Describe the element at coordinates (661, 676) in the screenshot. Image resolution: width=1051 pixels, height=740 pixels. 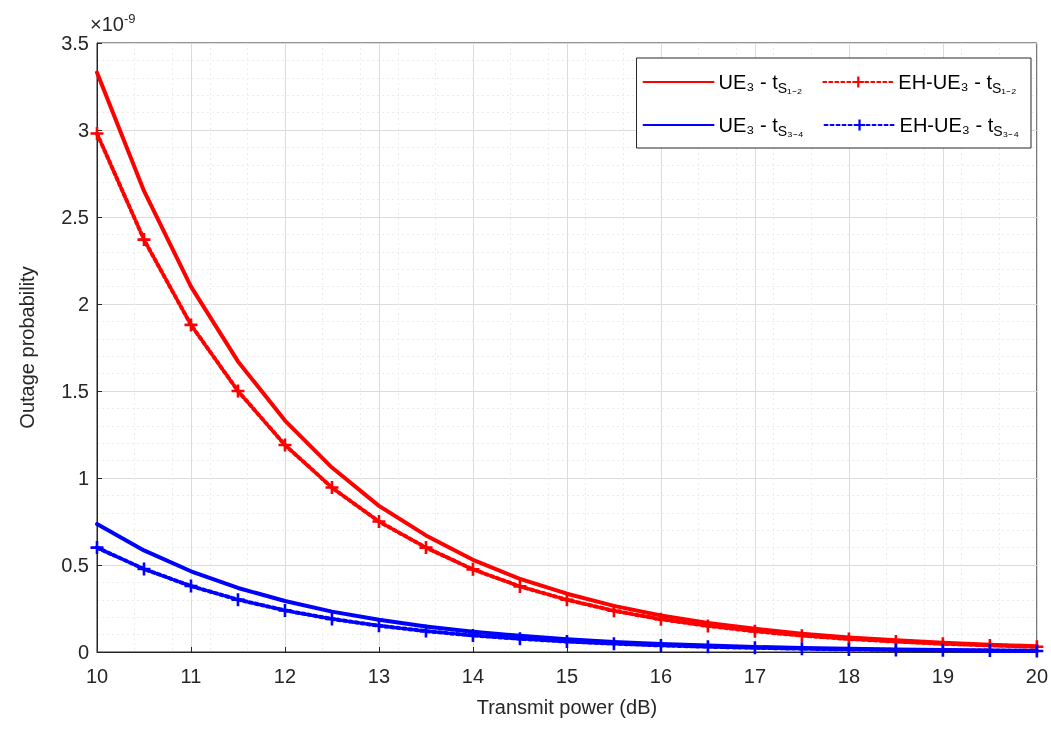
I see `x-tick-label: 16` at that location.